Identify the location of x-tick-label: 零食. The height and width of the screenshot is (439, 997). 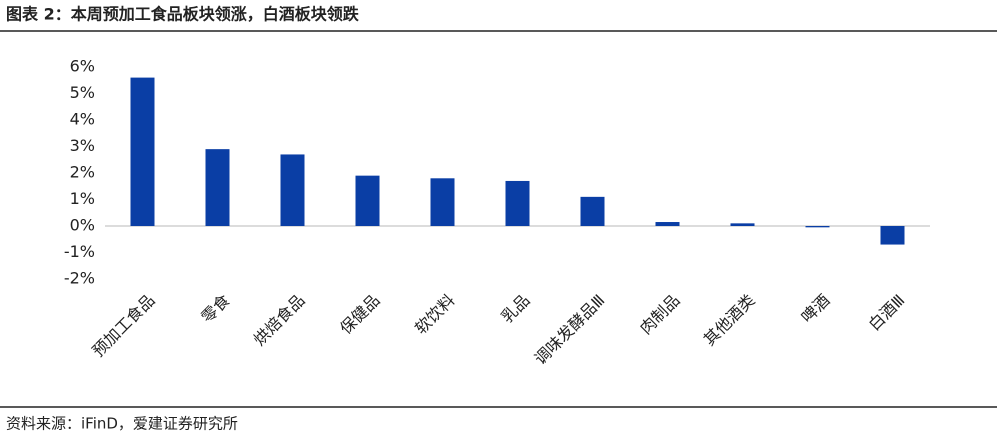
(215, 309).